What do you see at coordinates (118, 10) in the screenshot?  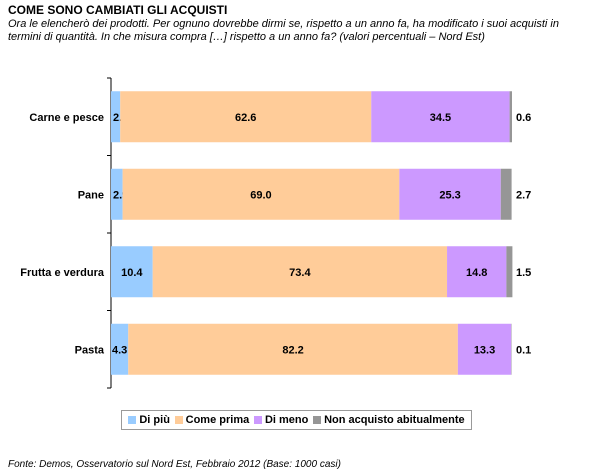 I see `chart-title: COME SONO CAMBIATI GLI ACQUISTI` at bounding box center [118, 10].